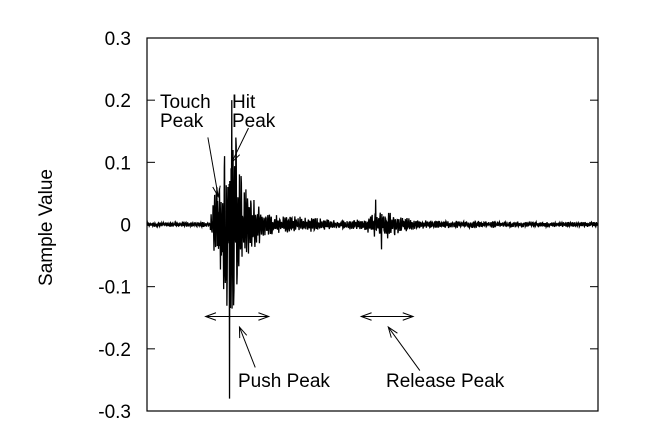 Image resolution: width=645 pixels, height=431 pixels. What do you see at coordinates (404, 348) in the screenshot?
I see `release-pointer-arrow` at bounding box center [404, 348].